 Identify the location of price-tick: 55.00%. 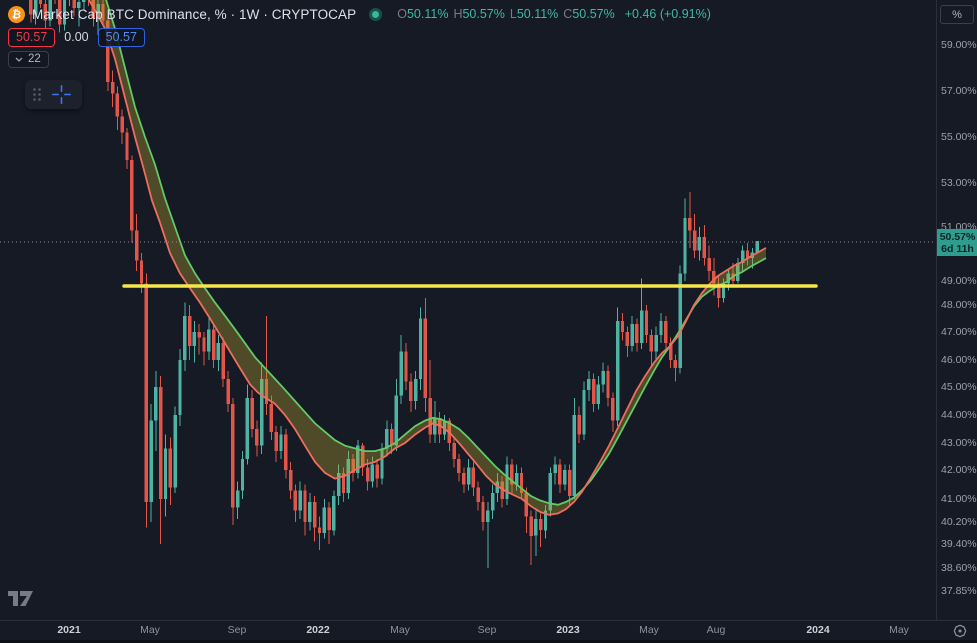
(959, 137).